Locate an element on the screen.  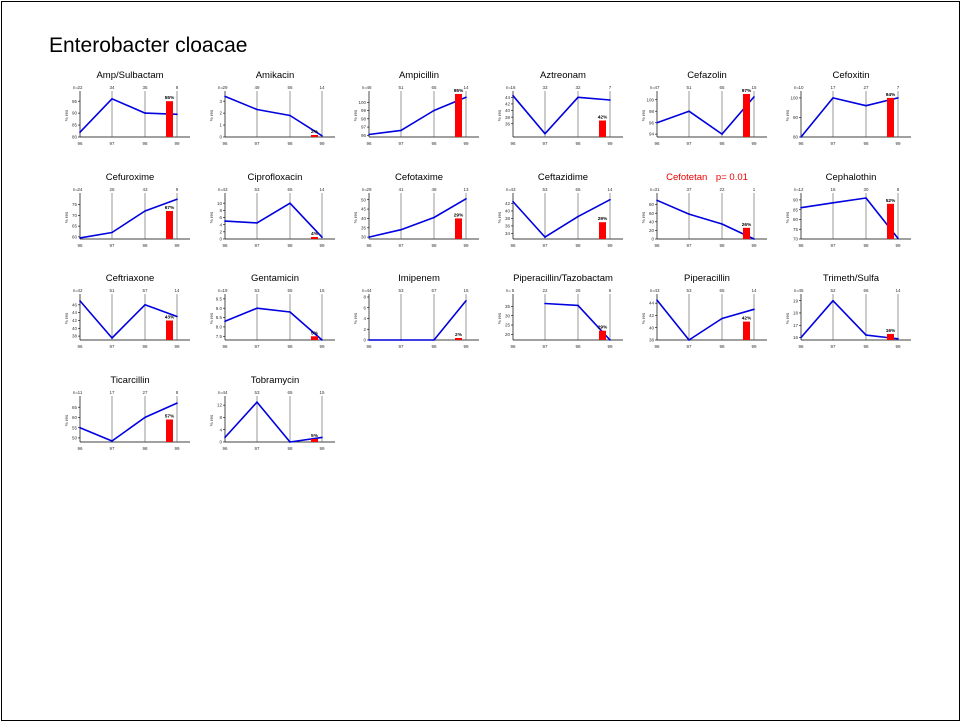
y-tick-label: 35 is located at coordinates (364, 227).